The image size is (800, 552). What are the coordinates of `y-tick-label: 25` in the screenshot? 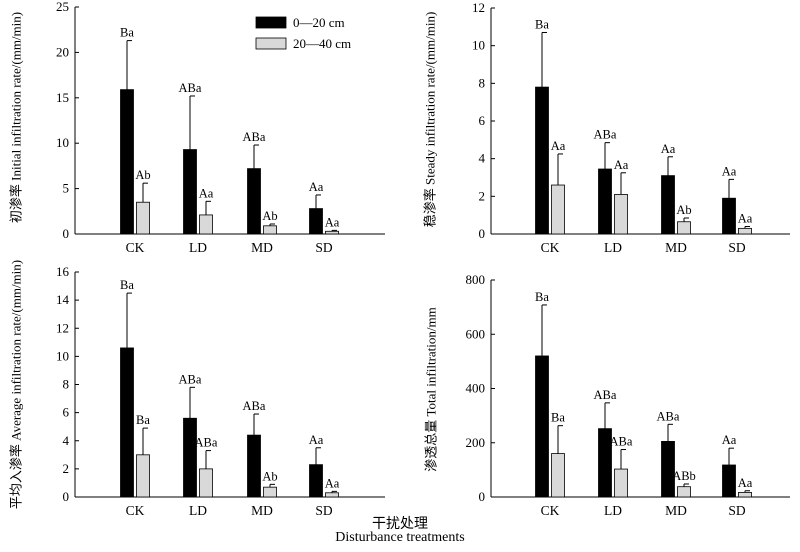 It's located at (62, 7).